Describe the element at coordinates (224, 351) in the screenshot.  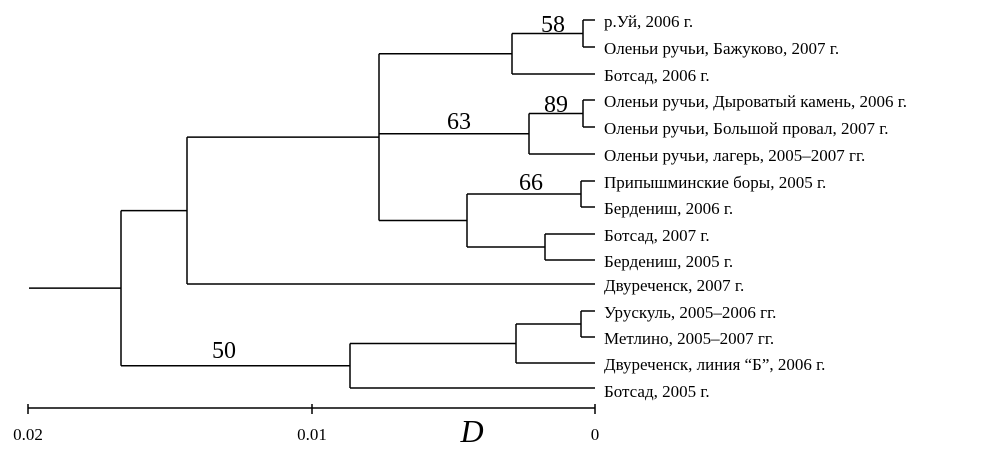
I see `bootstrap-label-50: 50` at that location.